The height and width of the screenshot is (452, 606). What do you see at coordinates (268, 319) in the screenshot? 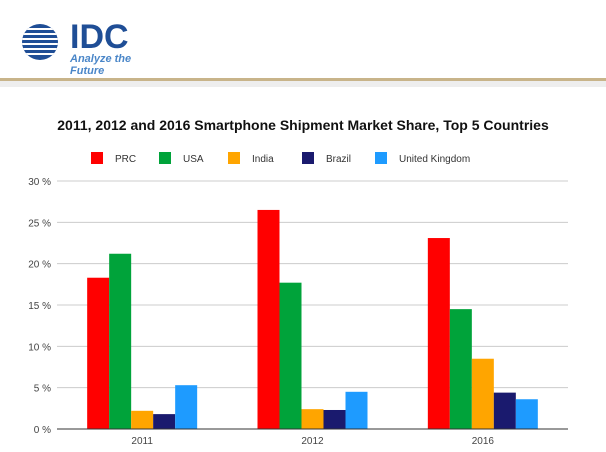
I see `bar-prc-2012` at bounding box center [268, 319].